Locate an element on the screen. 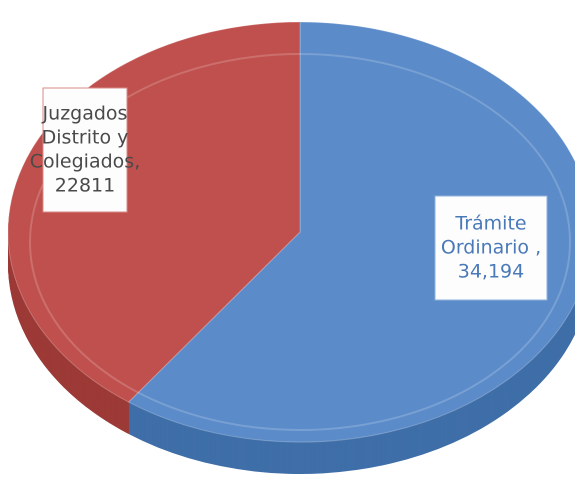 This screenshot has height=480, width=575. value-label: 34,194 is located at coordinates (491, 272).